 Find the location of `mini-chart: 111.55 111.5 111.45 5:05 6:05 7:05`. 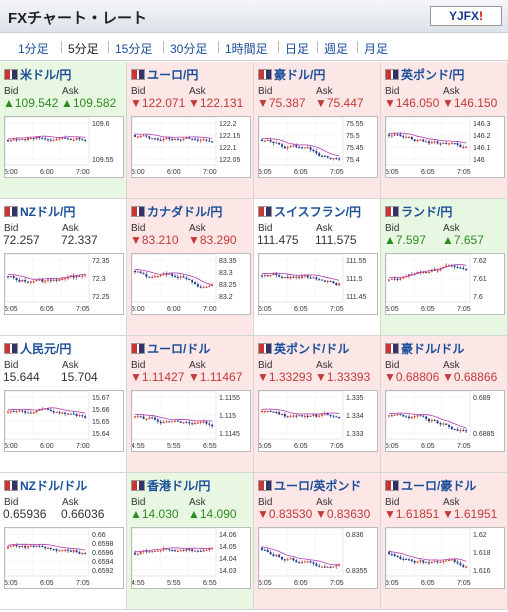

mini-chart: 111.55 111.5 111.45 5:05 6:05 7:05 is located at coordinates (318, 284).